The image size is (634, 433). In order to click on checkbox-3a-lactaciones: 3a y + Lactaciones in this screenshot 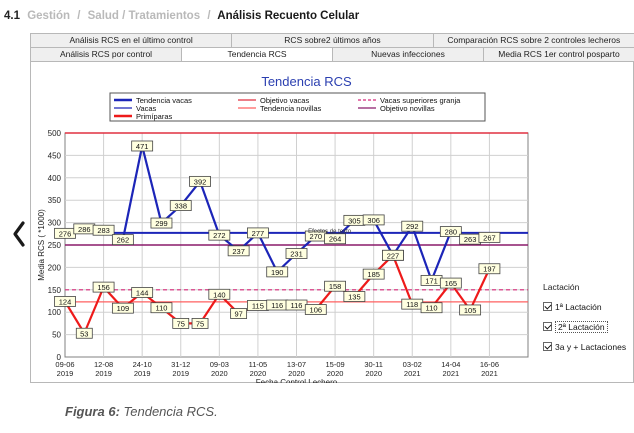, I will do `click(588, 346)`.